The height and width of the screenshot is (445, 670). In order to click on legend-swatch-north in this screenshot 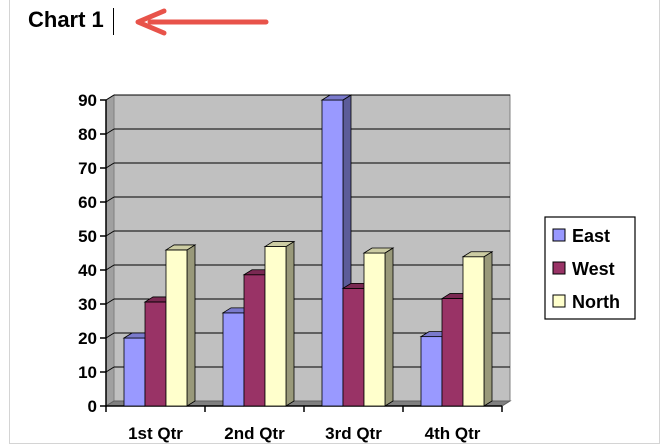, I will do `click(559, 301)`.